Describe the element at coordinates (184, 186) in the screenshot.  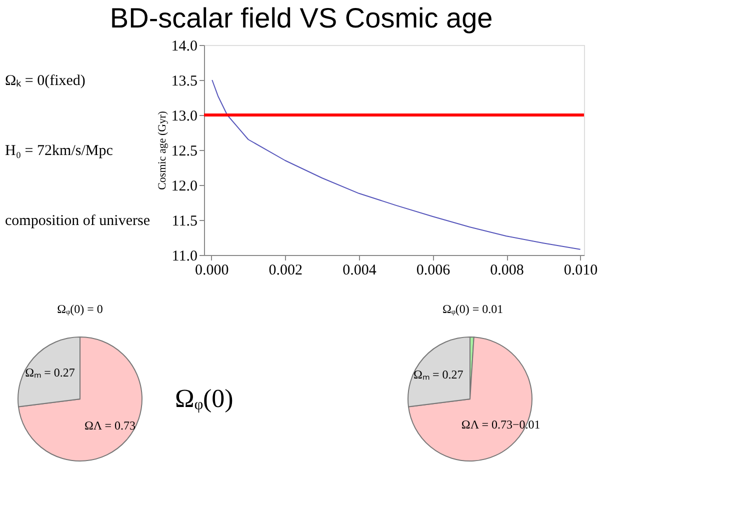
I see `y-tick-label: 12.0` at that location.